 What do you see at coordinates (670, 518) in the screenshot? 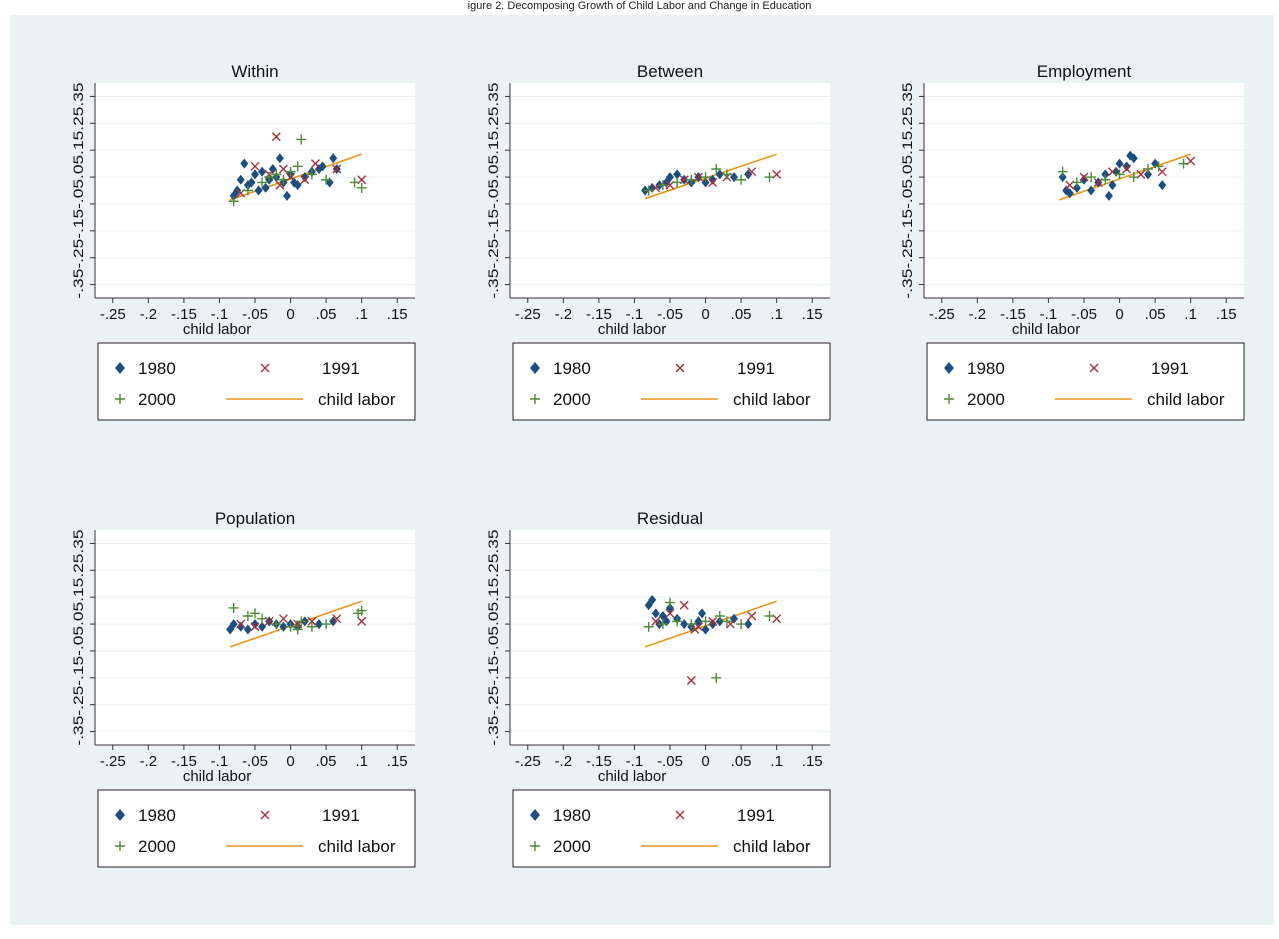
I see `subplot-title: Residual` at bounding box center [670, 518].